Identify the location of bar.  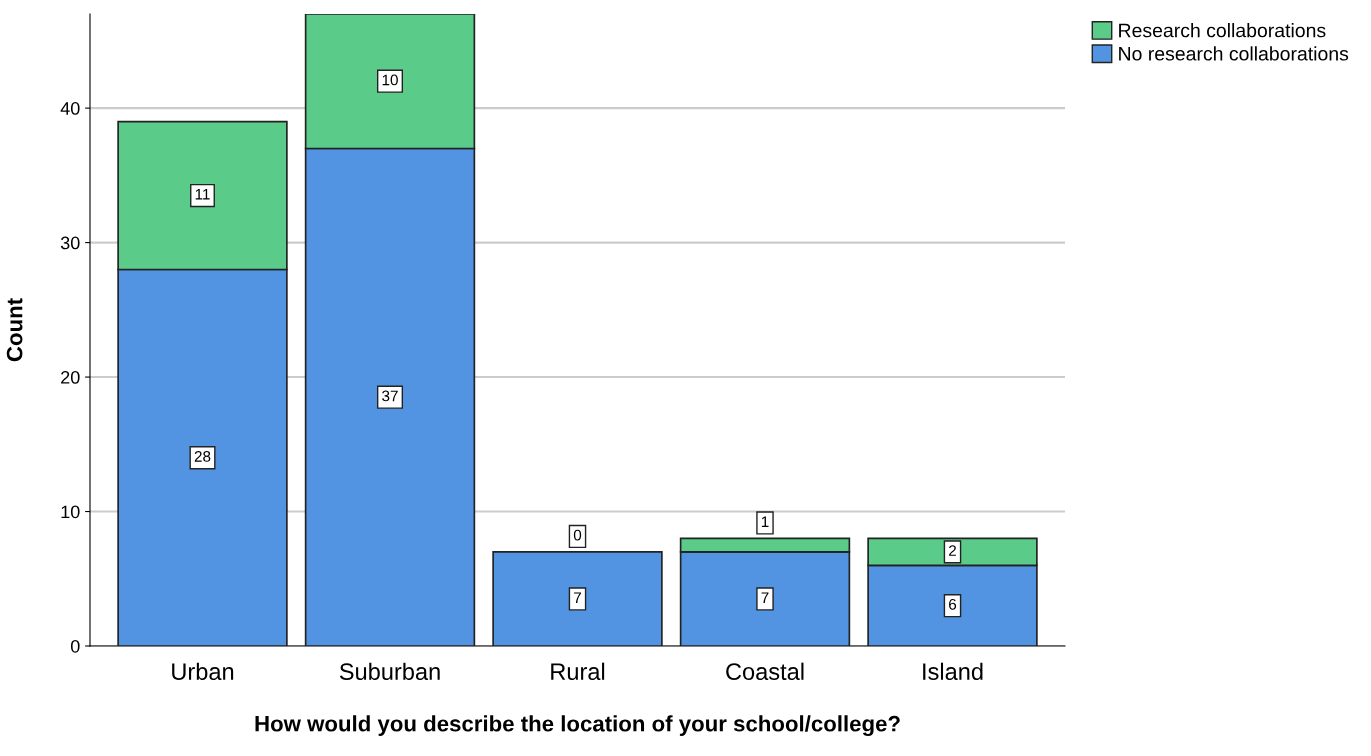
(577, 598).